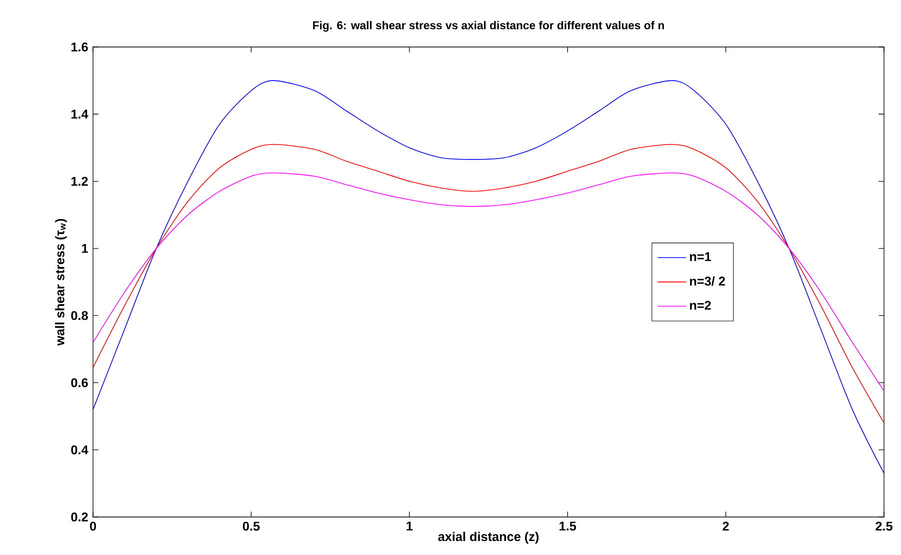 This screenshot has height=555, width=901. Describe the element at coordinates (93, 526) in the screenshot. I see `x-tick-label: 0` at that location.